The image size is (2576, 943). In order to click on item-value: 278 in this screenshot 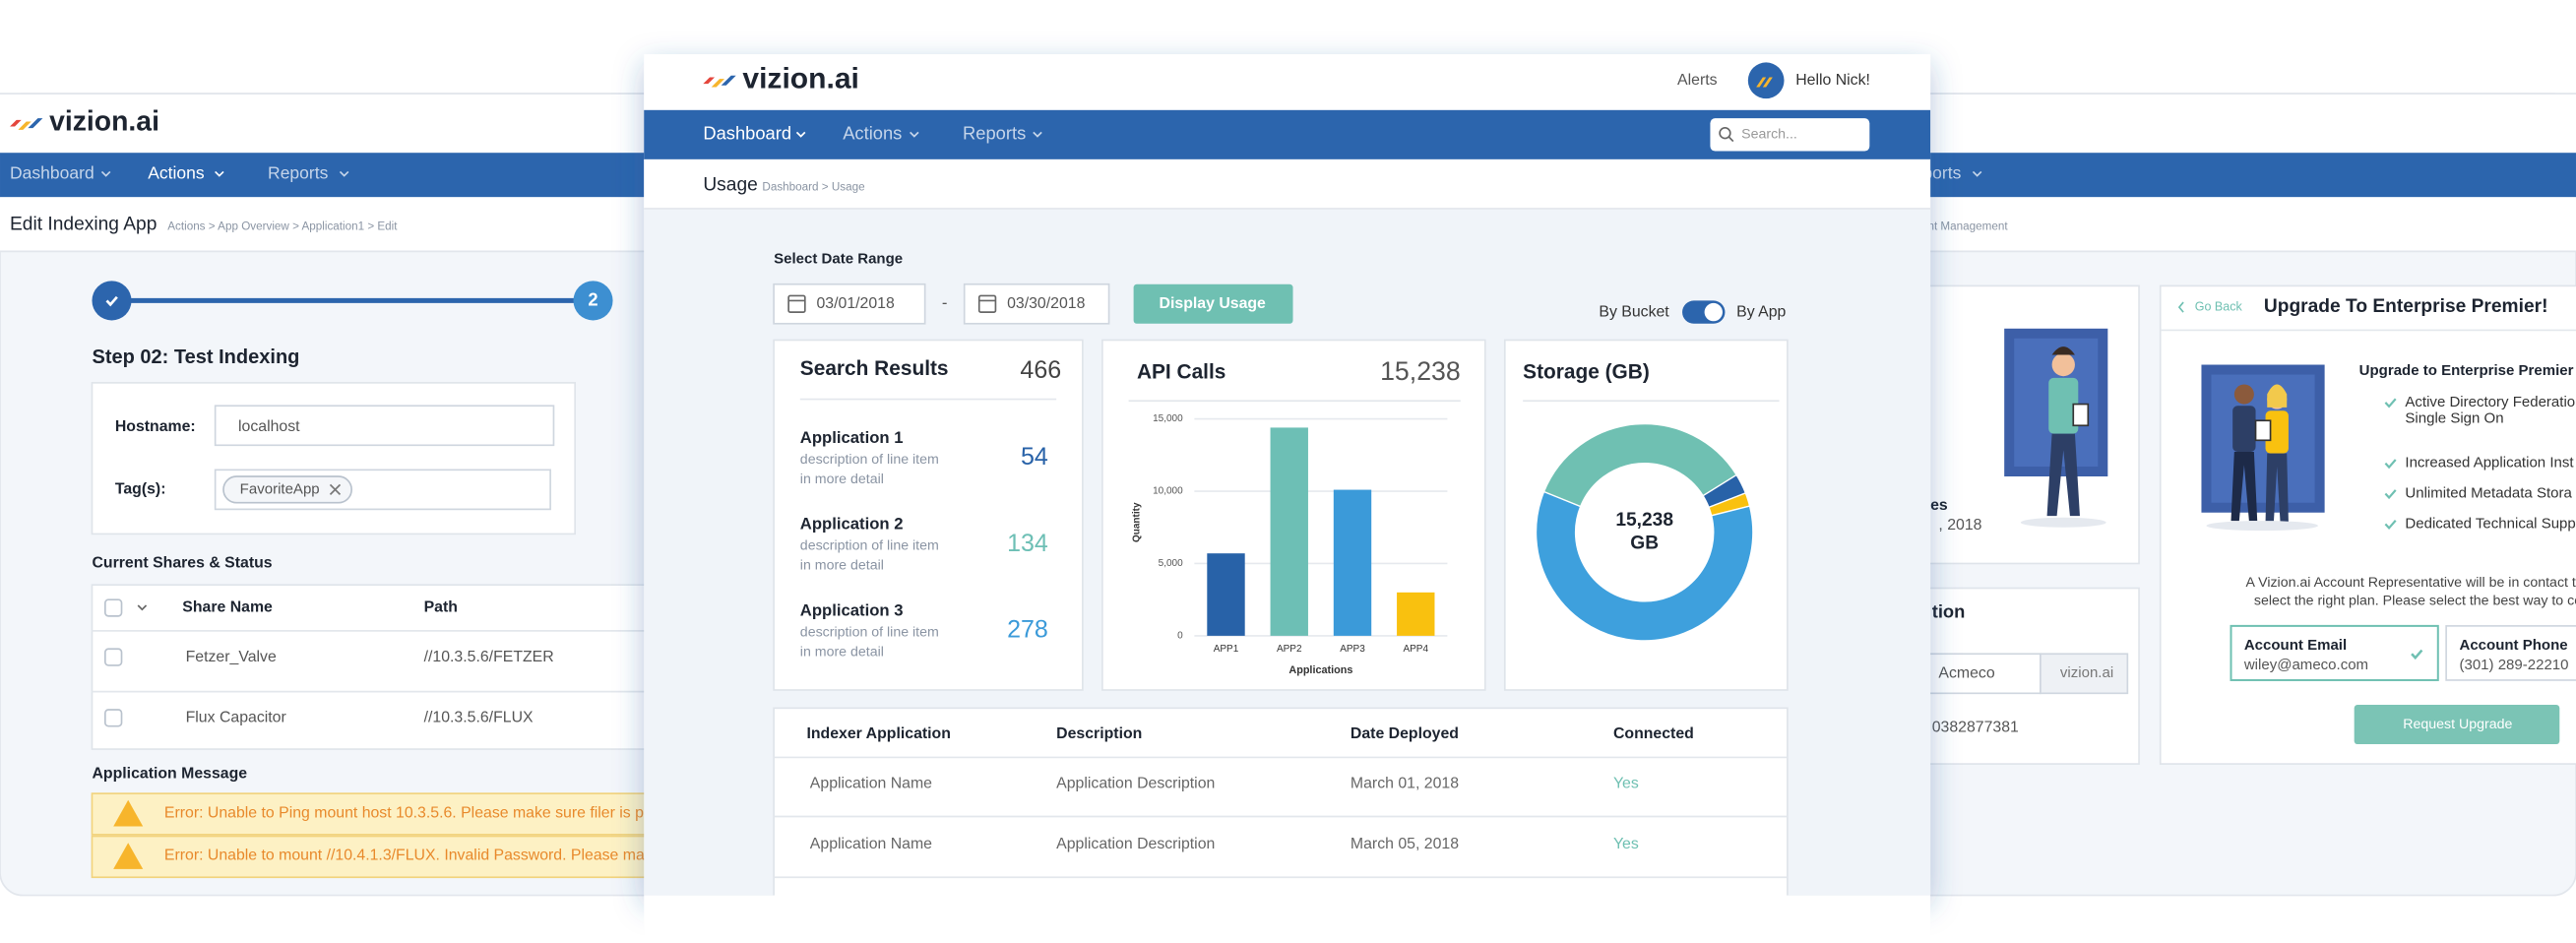, I will do `click(1028, 630)`.